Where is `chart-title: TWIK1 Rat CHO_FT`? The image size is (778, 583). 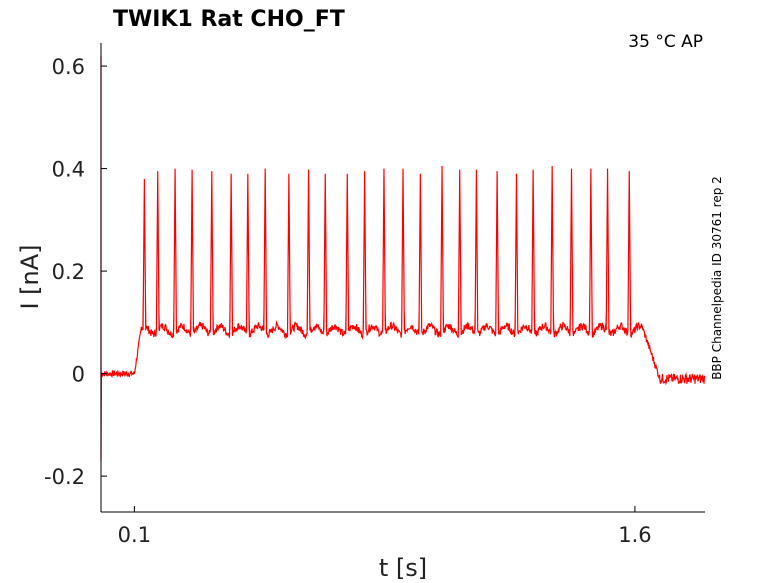
chart-title: TWIK1 Rat CHO_FT is located at coordinates (229, 19).